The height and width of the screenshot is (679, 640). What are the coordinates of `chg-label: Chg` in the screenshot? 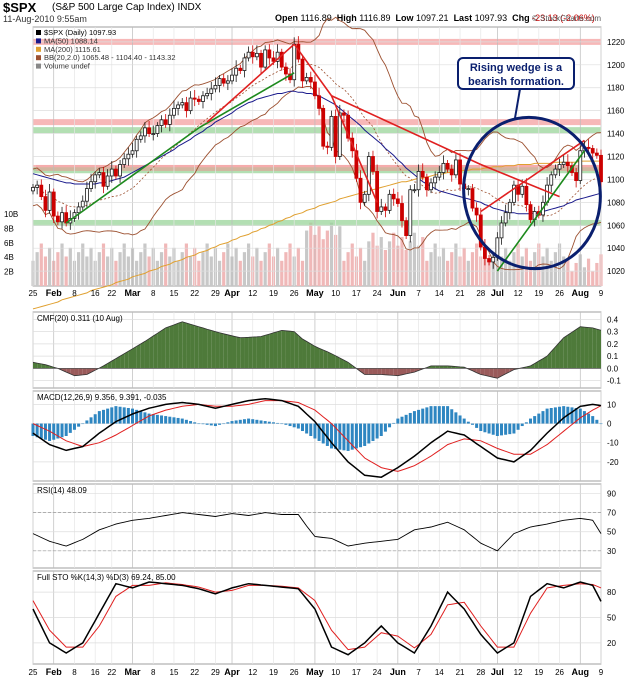 It's located at (521, 18).